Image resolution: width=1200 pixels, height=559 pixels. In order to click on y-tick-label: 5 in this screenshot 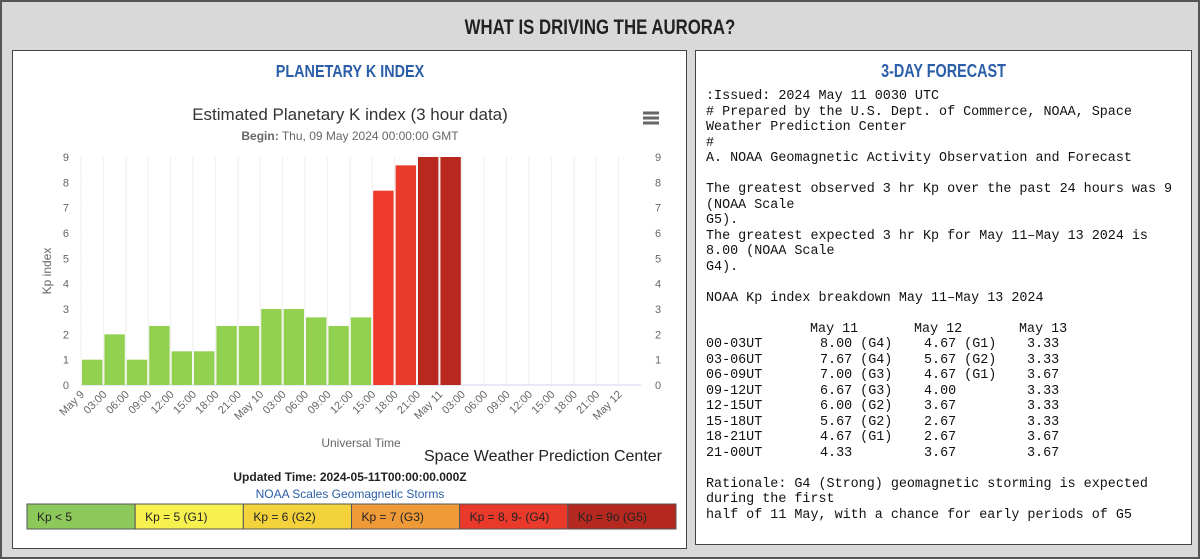, I will do `click(66, 259)`.